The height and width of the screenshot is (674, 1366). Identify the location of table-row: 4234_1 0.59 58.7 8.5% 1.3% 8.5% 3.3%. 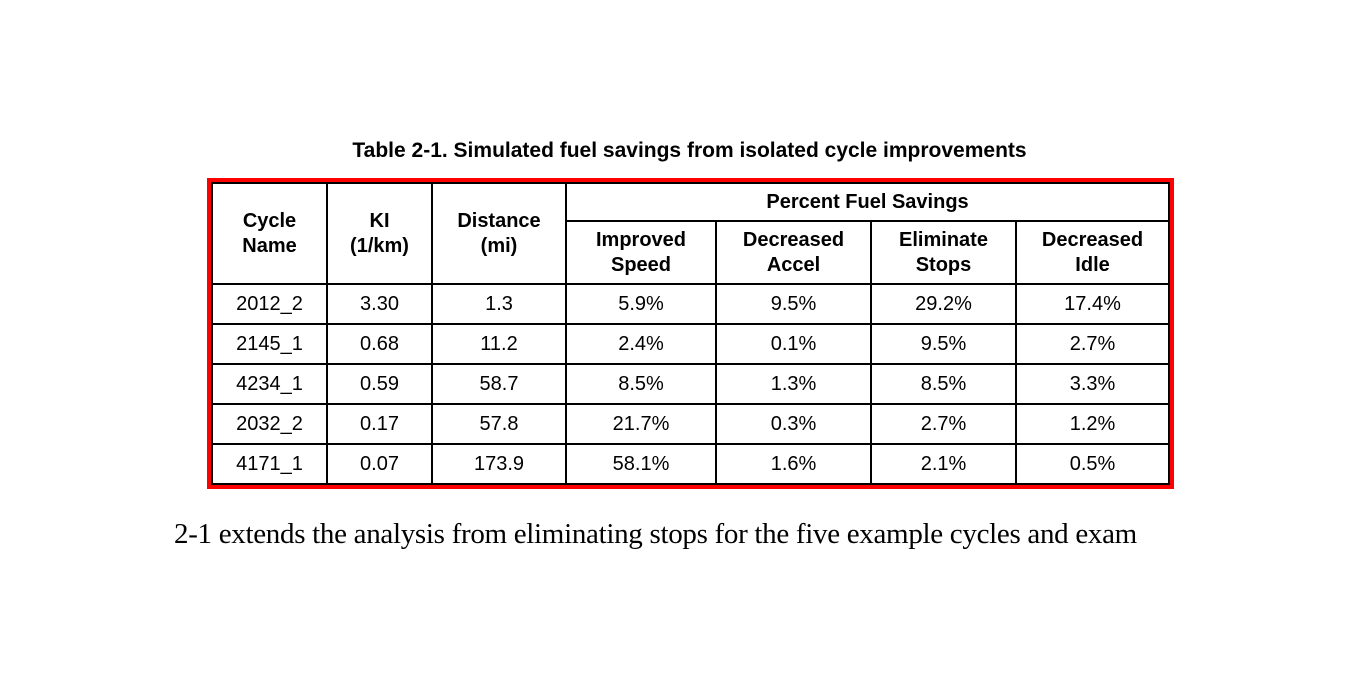
(691, 384).